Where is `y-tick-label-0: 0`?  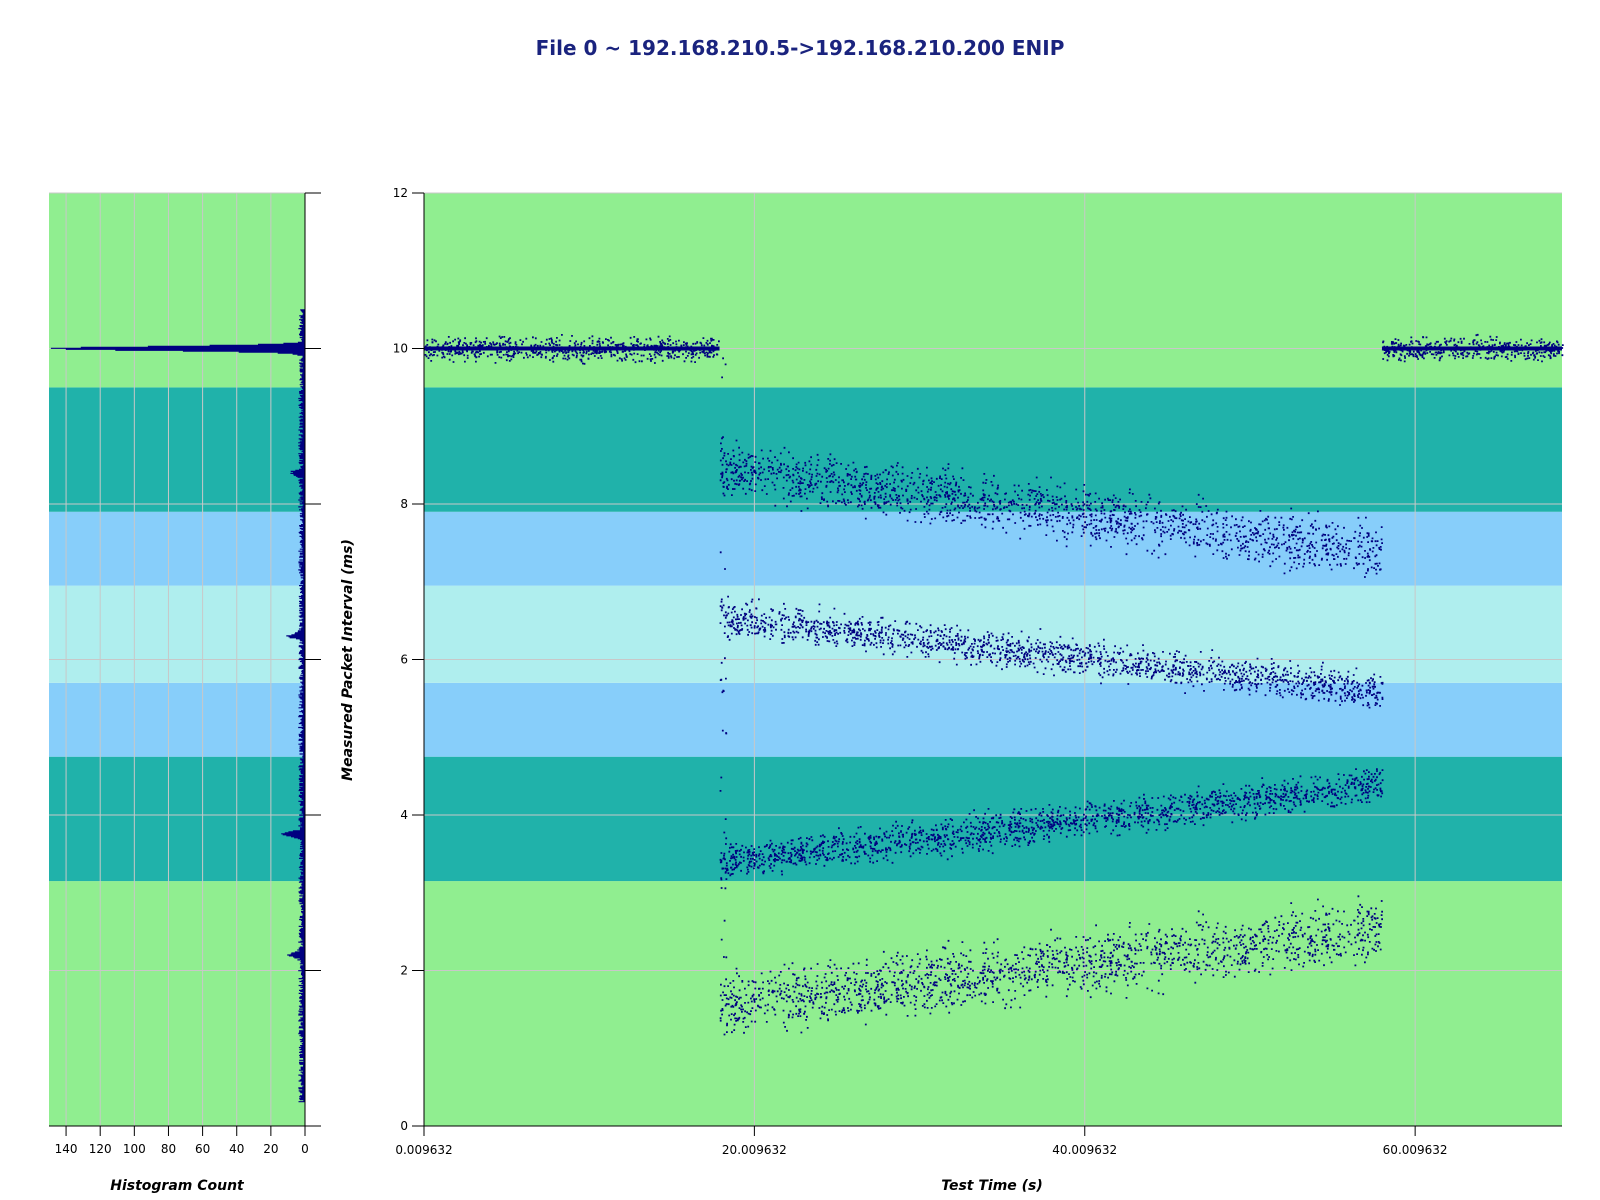
y-tick-label-0: 0 is located at coordinates (404, 1126).